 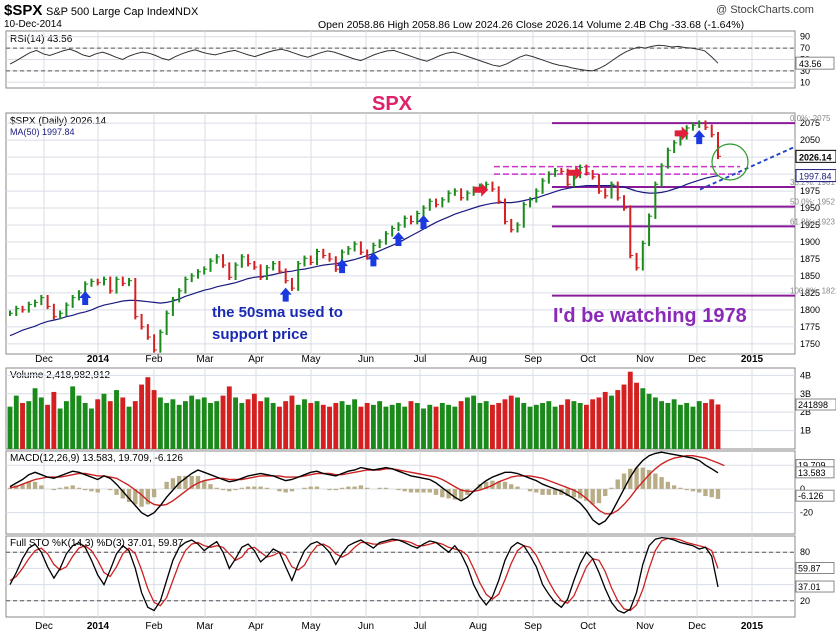 I want to click on macd-signal-line, so click(x=367, y=485).